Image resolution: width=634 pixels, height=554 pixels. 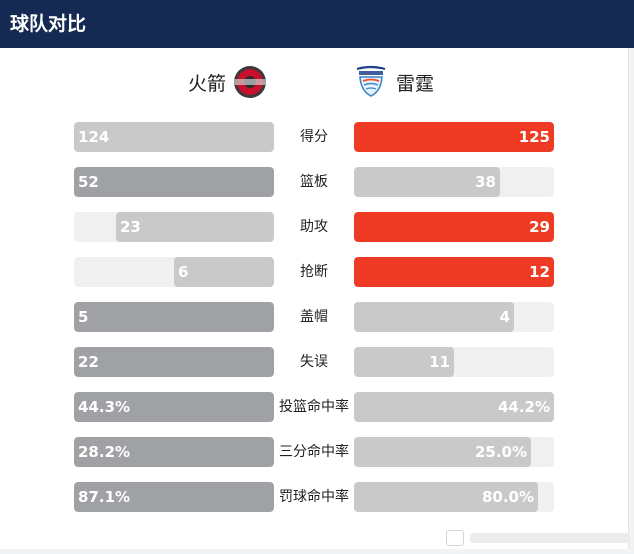 What do you see at coordinates (104, 452) in the screenshot?
I see `left-value: 28.2%` at bounding box center [104, 452].